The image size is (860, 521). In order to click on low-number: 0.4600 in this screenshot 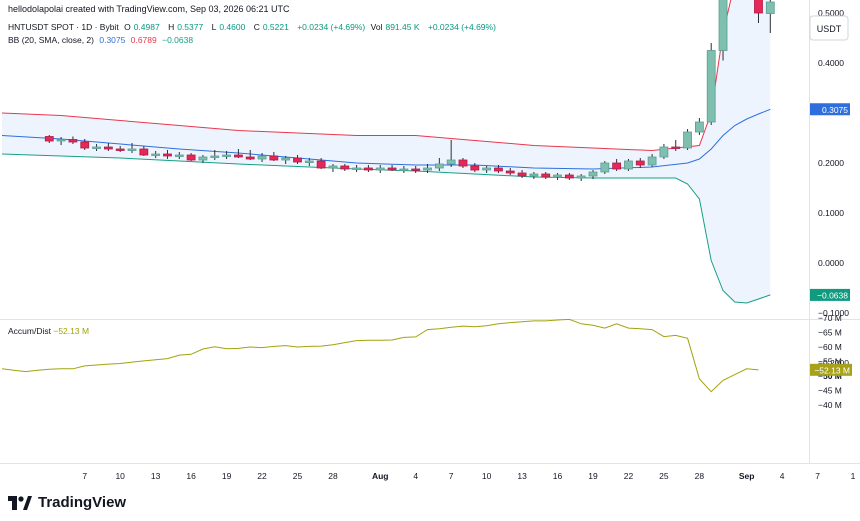, I will do `click(232, 27)`.